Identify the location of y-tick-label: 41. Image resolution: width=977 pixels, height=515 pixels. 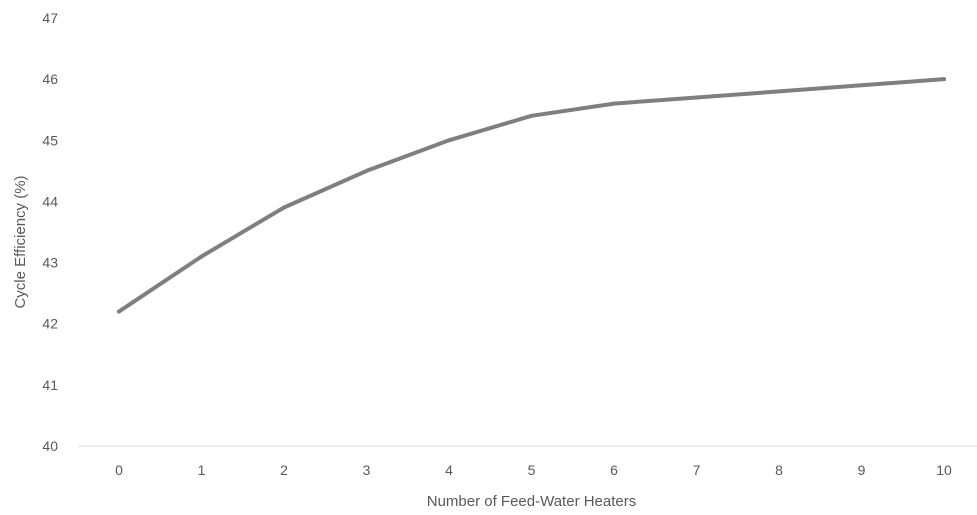
(50, 385).